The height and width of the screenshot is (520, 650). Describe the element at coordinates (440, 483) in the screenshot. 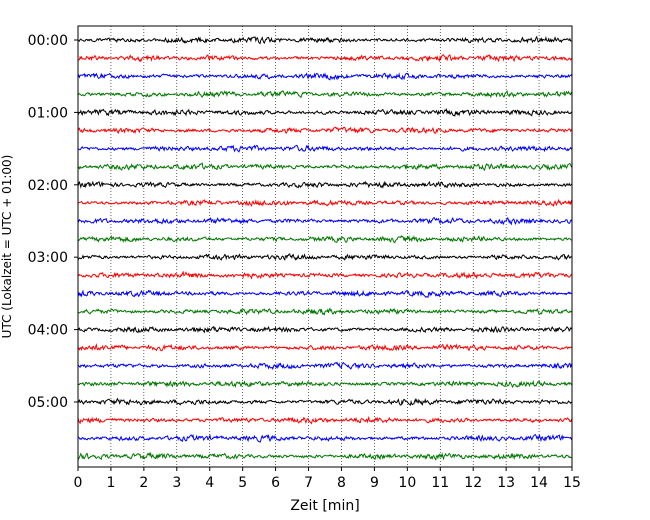

I see `x-tick-label: 11` at that location.